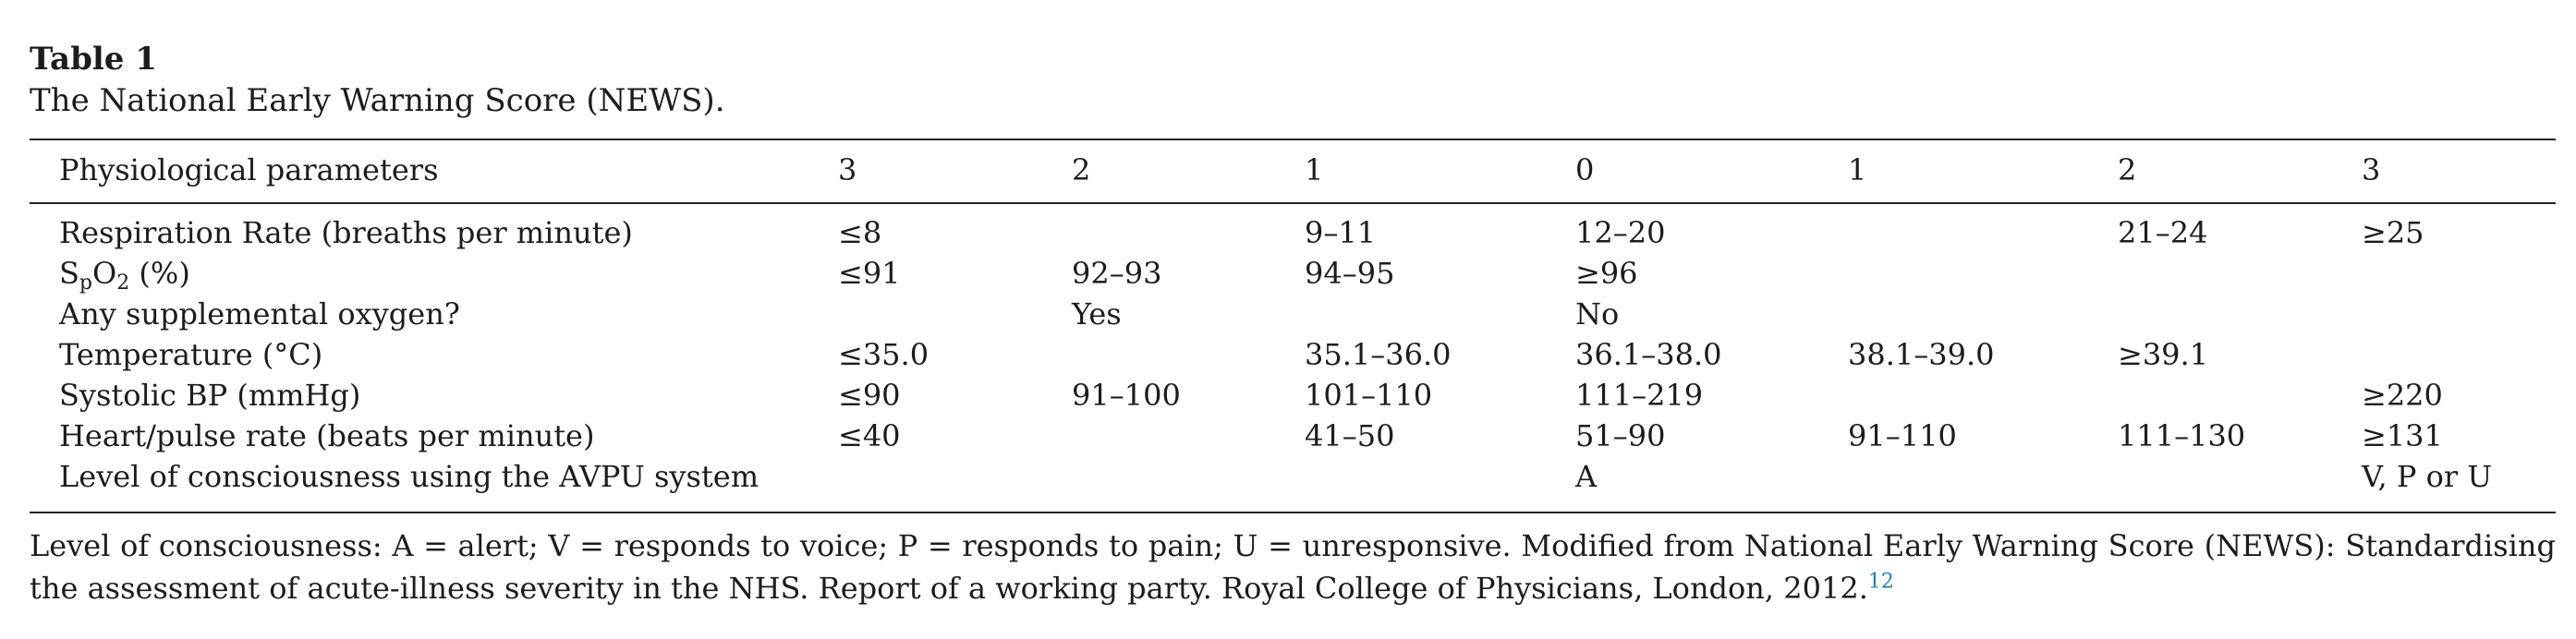  What do you see at coordinates (1648, 354) in the screenshot?
I see `table-cell: 36.1–38.0` at bounding box center [1648, 354].